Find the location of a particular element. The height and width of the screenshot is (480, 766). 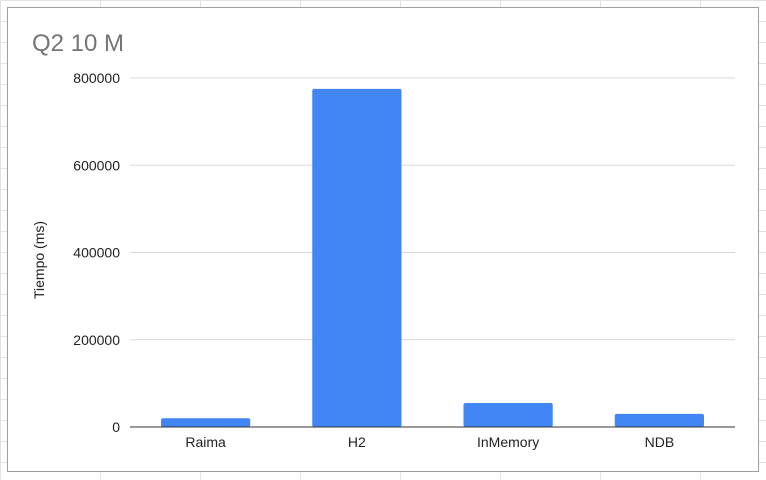

y-tick-label: 400000 is located at coordinates (96, 253).